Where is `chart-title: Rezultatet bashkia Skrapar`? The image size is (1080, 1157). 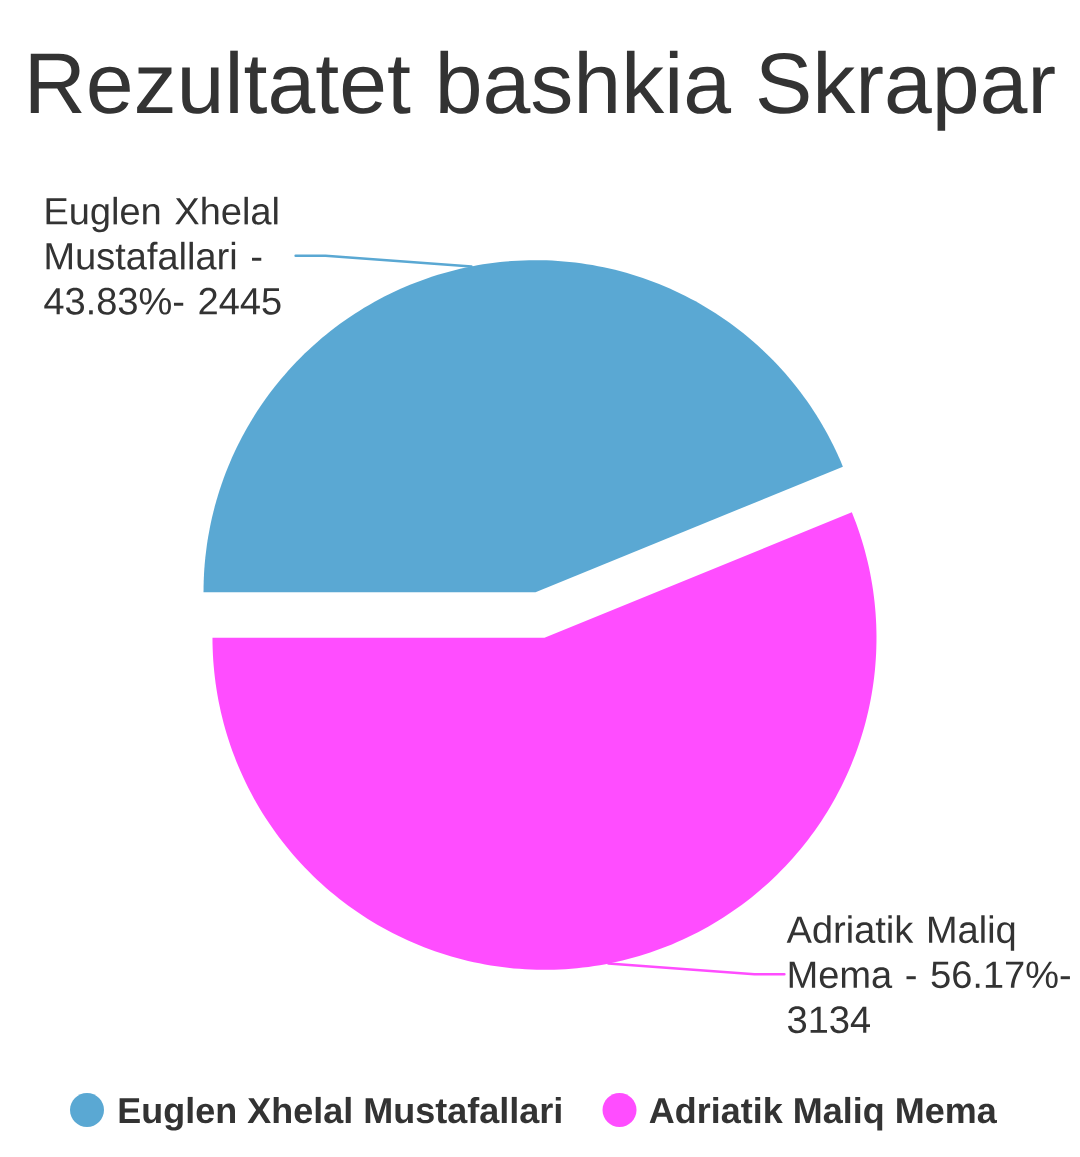 chart-title: Rezultatet bashkia Skrapar is located at coordinates (542, 90).